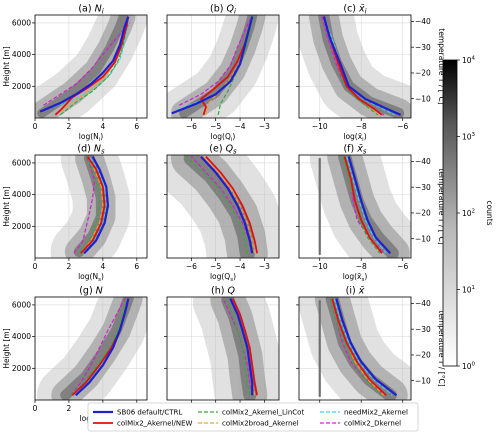  What do you see at coordinates (469, 367) in the screenshot?
I see `colorbar-tick-label: 100` at bounding box center [469, 367].